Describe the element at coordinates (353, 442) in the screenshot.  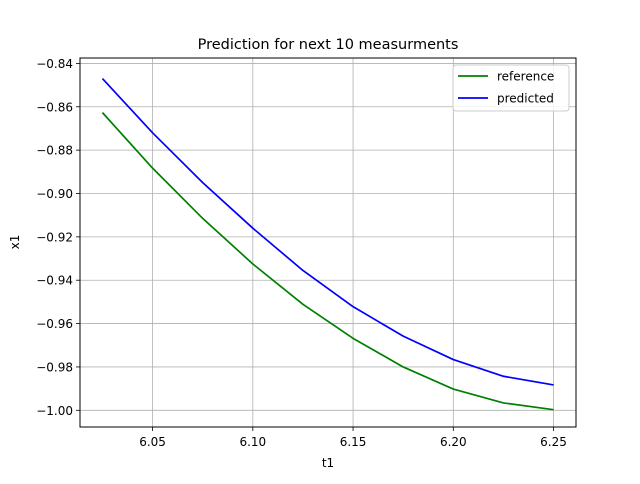
I see `x-tick-label: 6.15` at that location.